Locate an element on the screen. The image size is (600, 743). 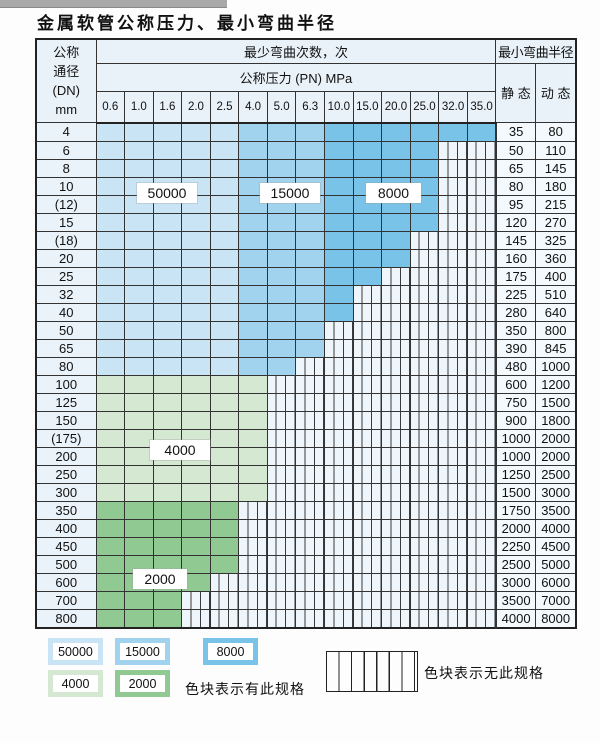
dn-value: 500 is located at coordinates (66, 564).